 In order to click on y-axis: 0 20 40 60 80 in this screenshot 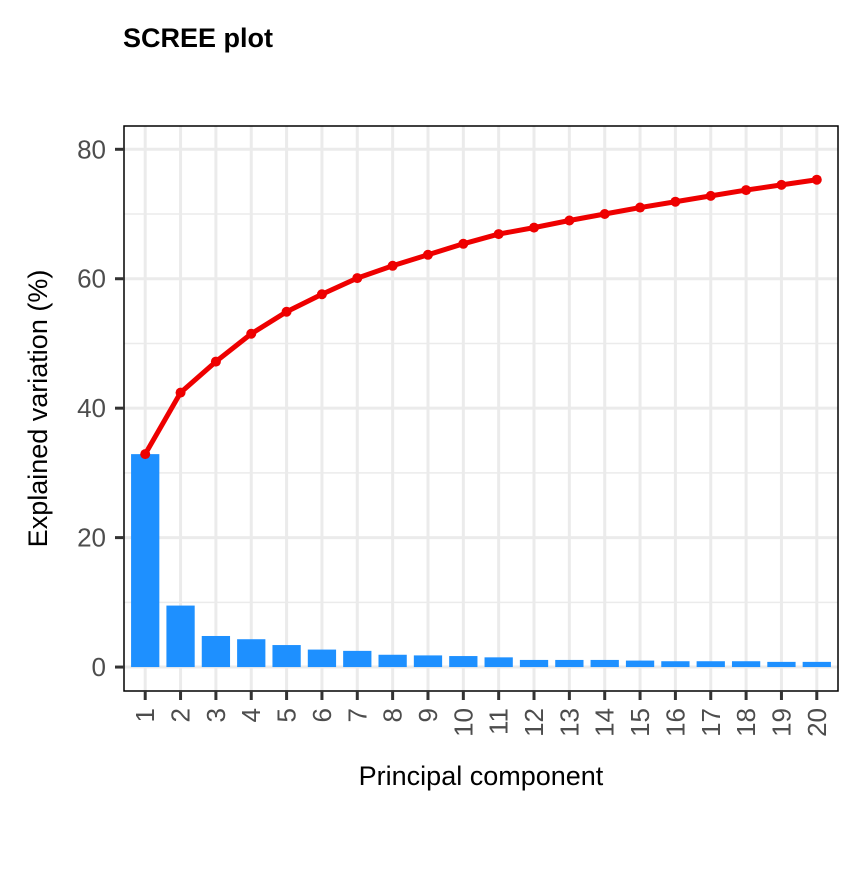, I will do `click(100, 408)`.